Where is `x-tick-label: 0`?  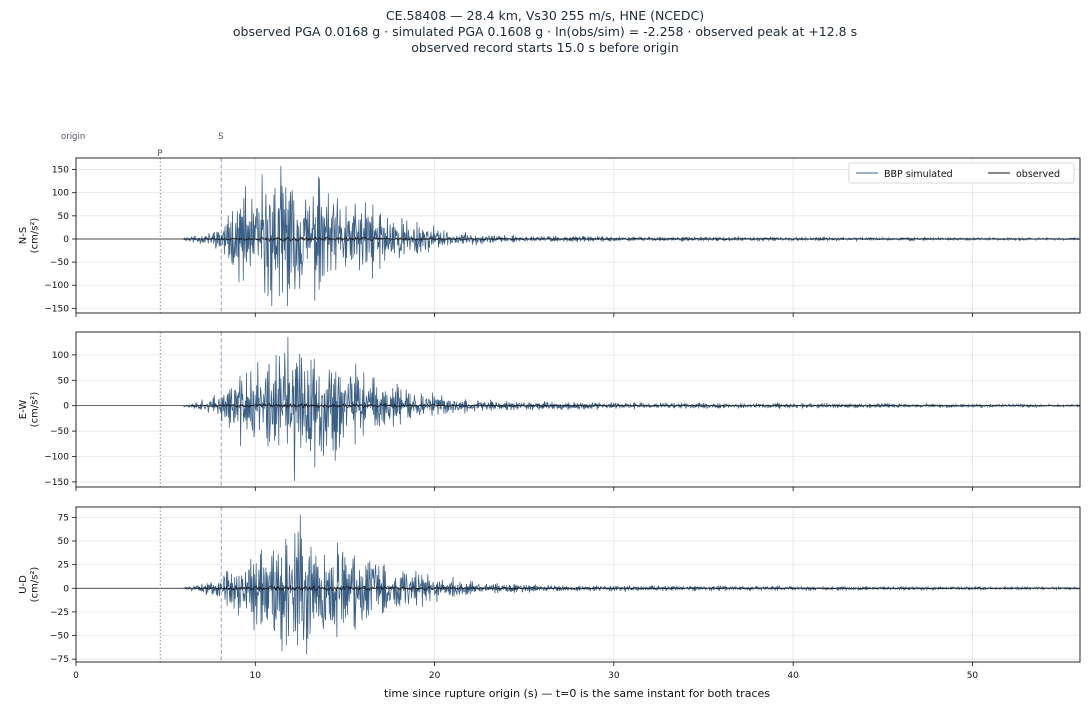 x-tick-label: 0 is located at coordinates (76, 676).